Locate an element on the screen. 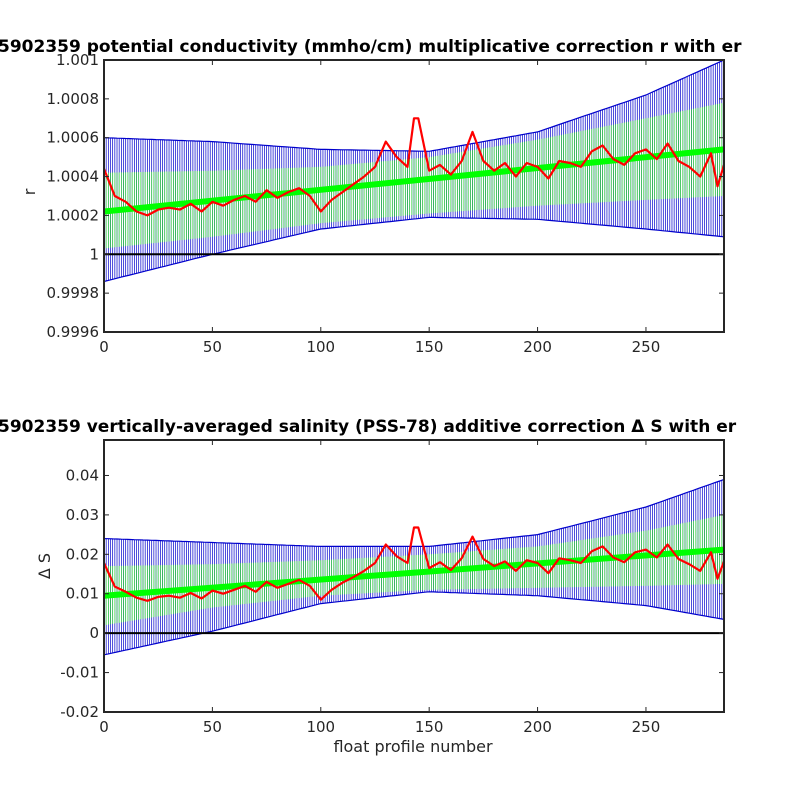 The height and width of the screenshot is (800, 800). error-envelope-lower is located at coordinates (414, 249).